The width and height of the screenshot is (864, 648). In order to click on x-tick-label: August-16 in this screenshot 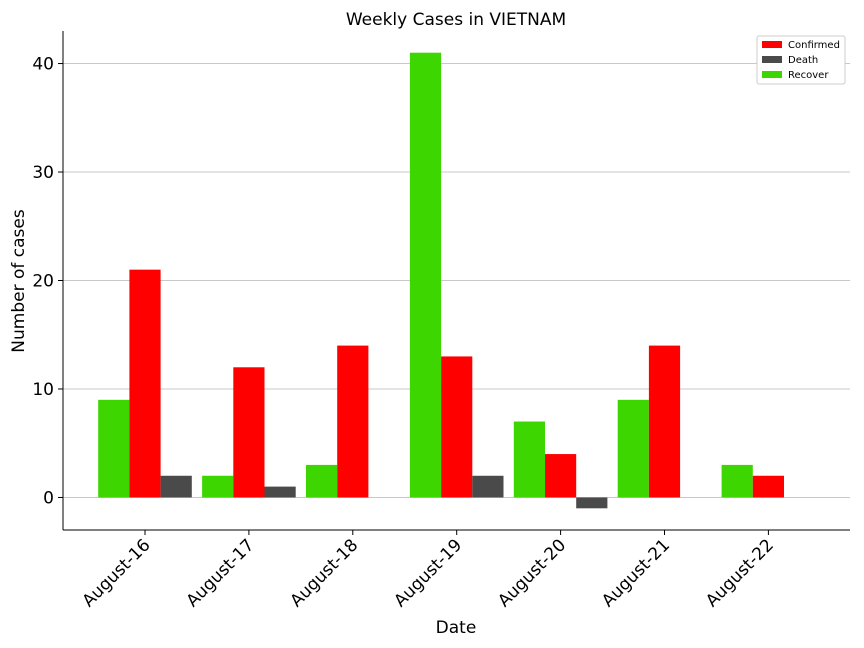, I will do `click(117, 573)`.